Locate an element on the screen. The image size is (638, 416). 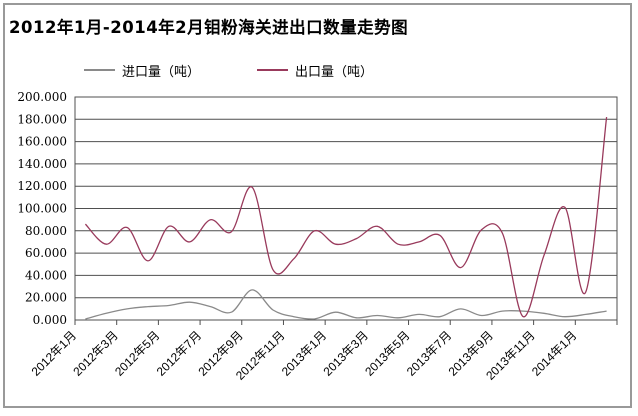
y-axis-tick-label: 200.000 is located at coordinates (42, 97).